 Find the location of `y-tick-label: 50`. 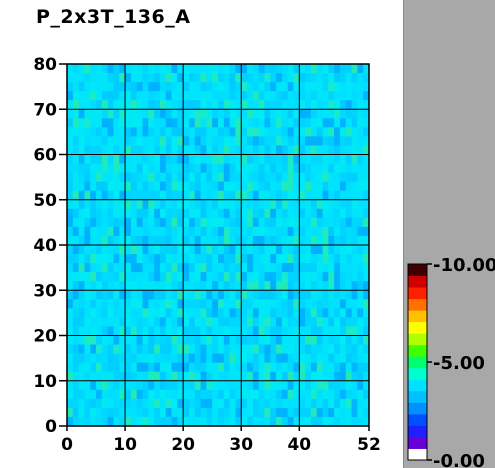

y-tick-label: 50 is located at coordinates (45, 201).